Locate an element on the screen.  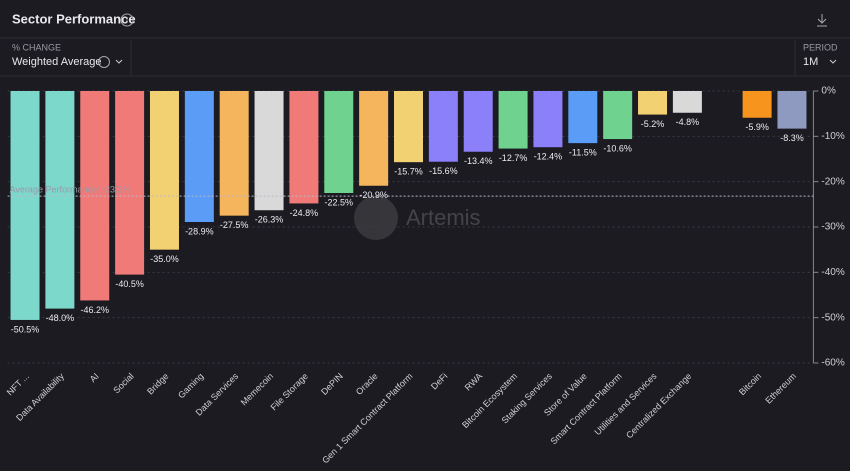
value-label: -5.2% is located at coordinates (653, 124).